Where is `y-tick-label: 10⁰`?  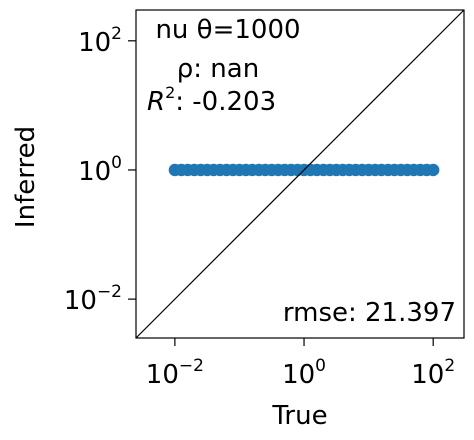 y-tick-label: 10⁰ is located at coordinates (100, 170).